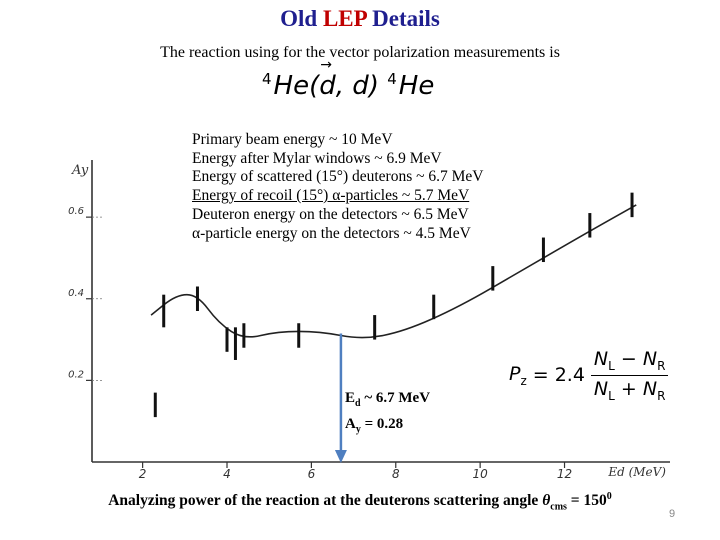  What do you see at coordinates (76, 293) in the screenshot?
I see `y-tick-label: 0.4` at bounding box center [76, 293].